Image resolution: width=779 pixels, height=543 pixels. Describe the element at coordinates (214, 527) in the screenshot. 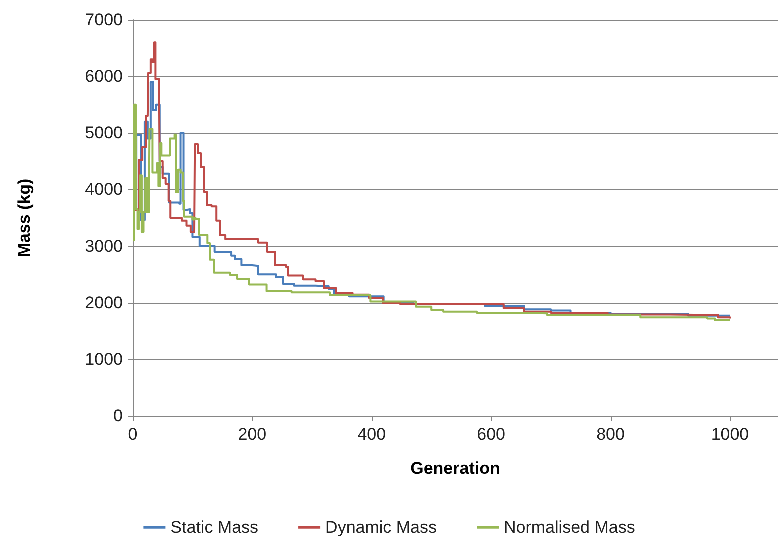

I see `legend-label: Static Mass` at that location.